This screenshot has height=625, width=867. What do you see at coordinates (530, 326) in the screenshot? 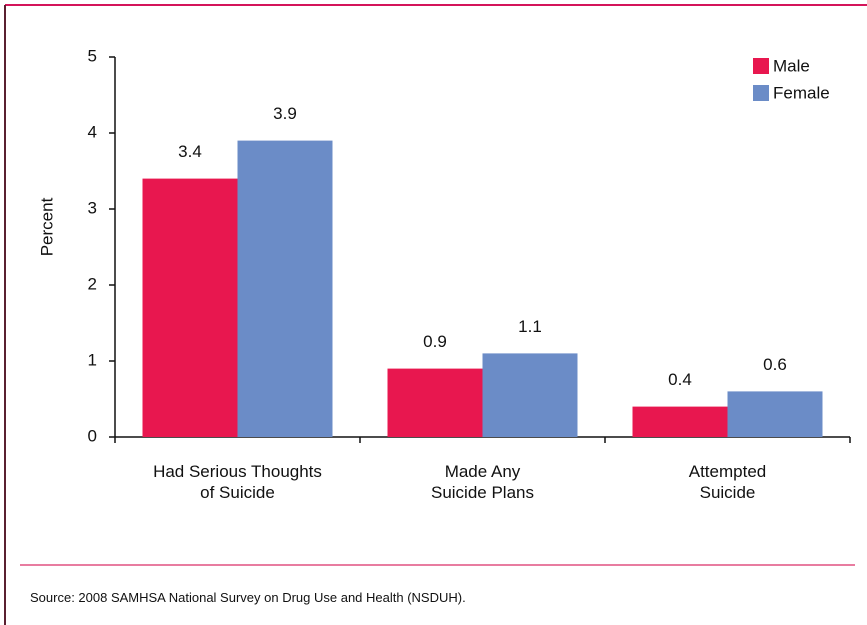
I see `value-label: 1.1` at bounding box center [530, 326].